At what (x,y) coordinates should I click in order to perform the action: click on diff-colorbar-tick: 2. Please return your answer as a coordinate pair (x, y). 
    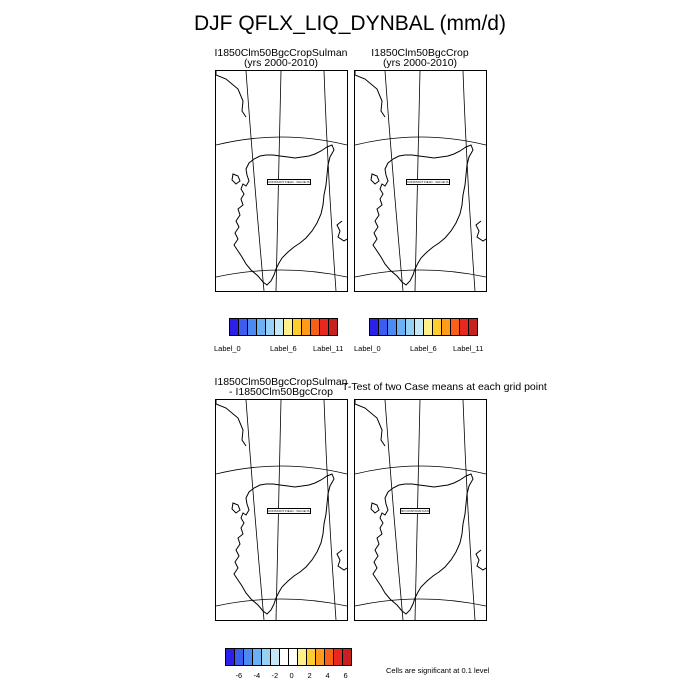
    Looking at the image, I should click on (309, 675).